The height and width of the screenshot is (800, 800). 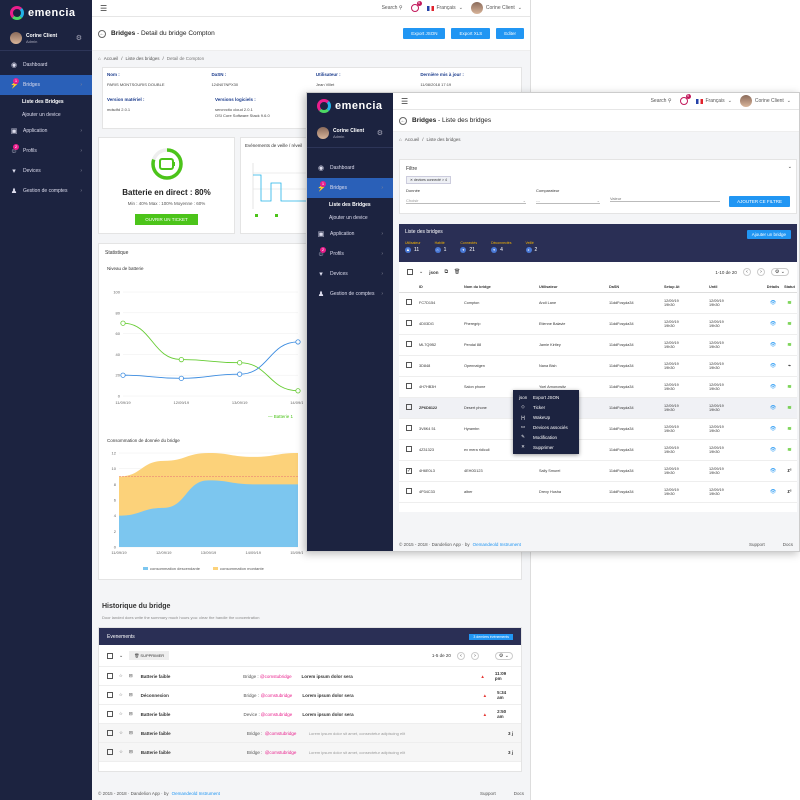 What do you see at coordinates (787, 544) in the screenshot?
I see `docs-link: Docs` at bounding box center [787, 544].